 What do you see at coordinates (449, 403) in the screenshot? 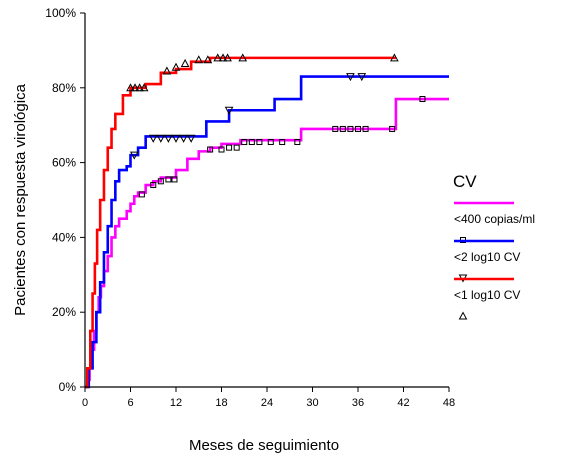
I see `x-tick-label: 48` at bounding box center [449, 403].